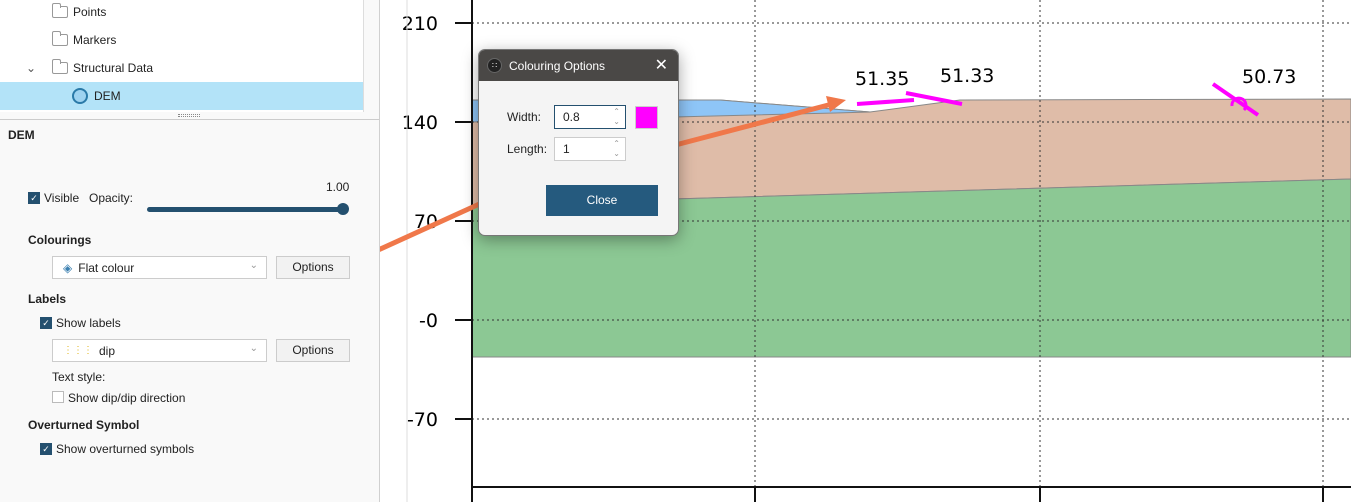  I want to click on colouring-value: Flat colour, so click(106, 267).